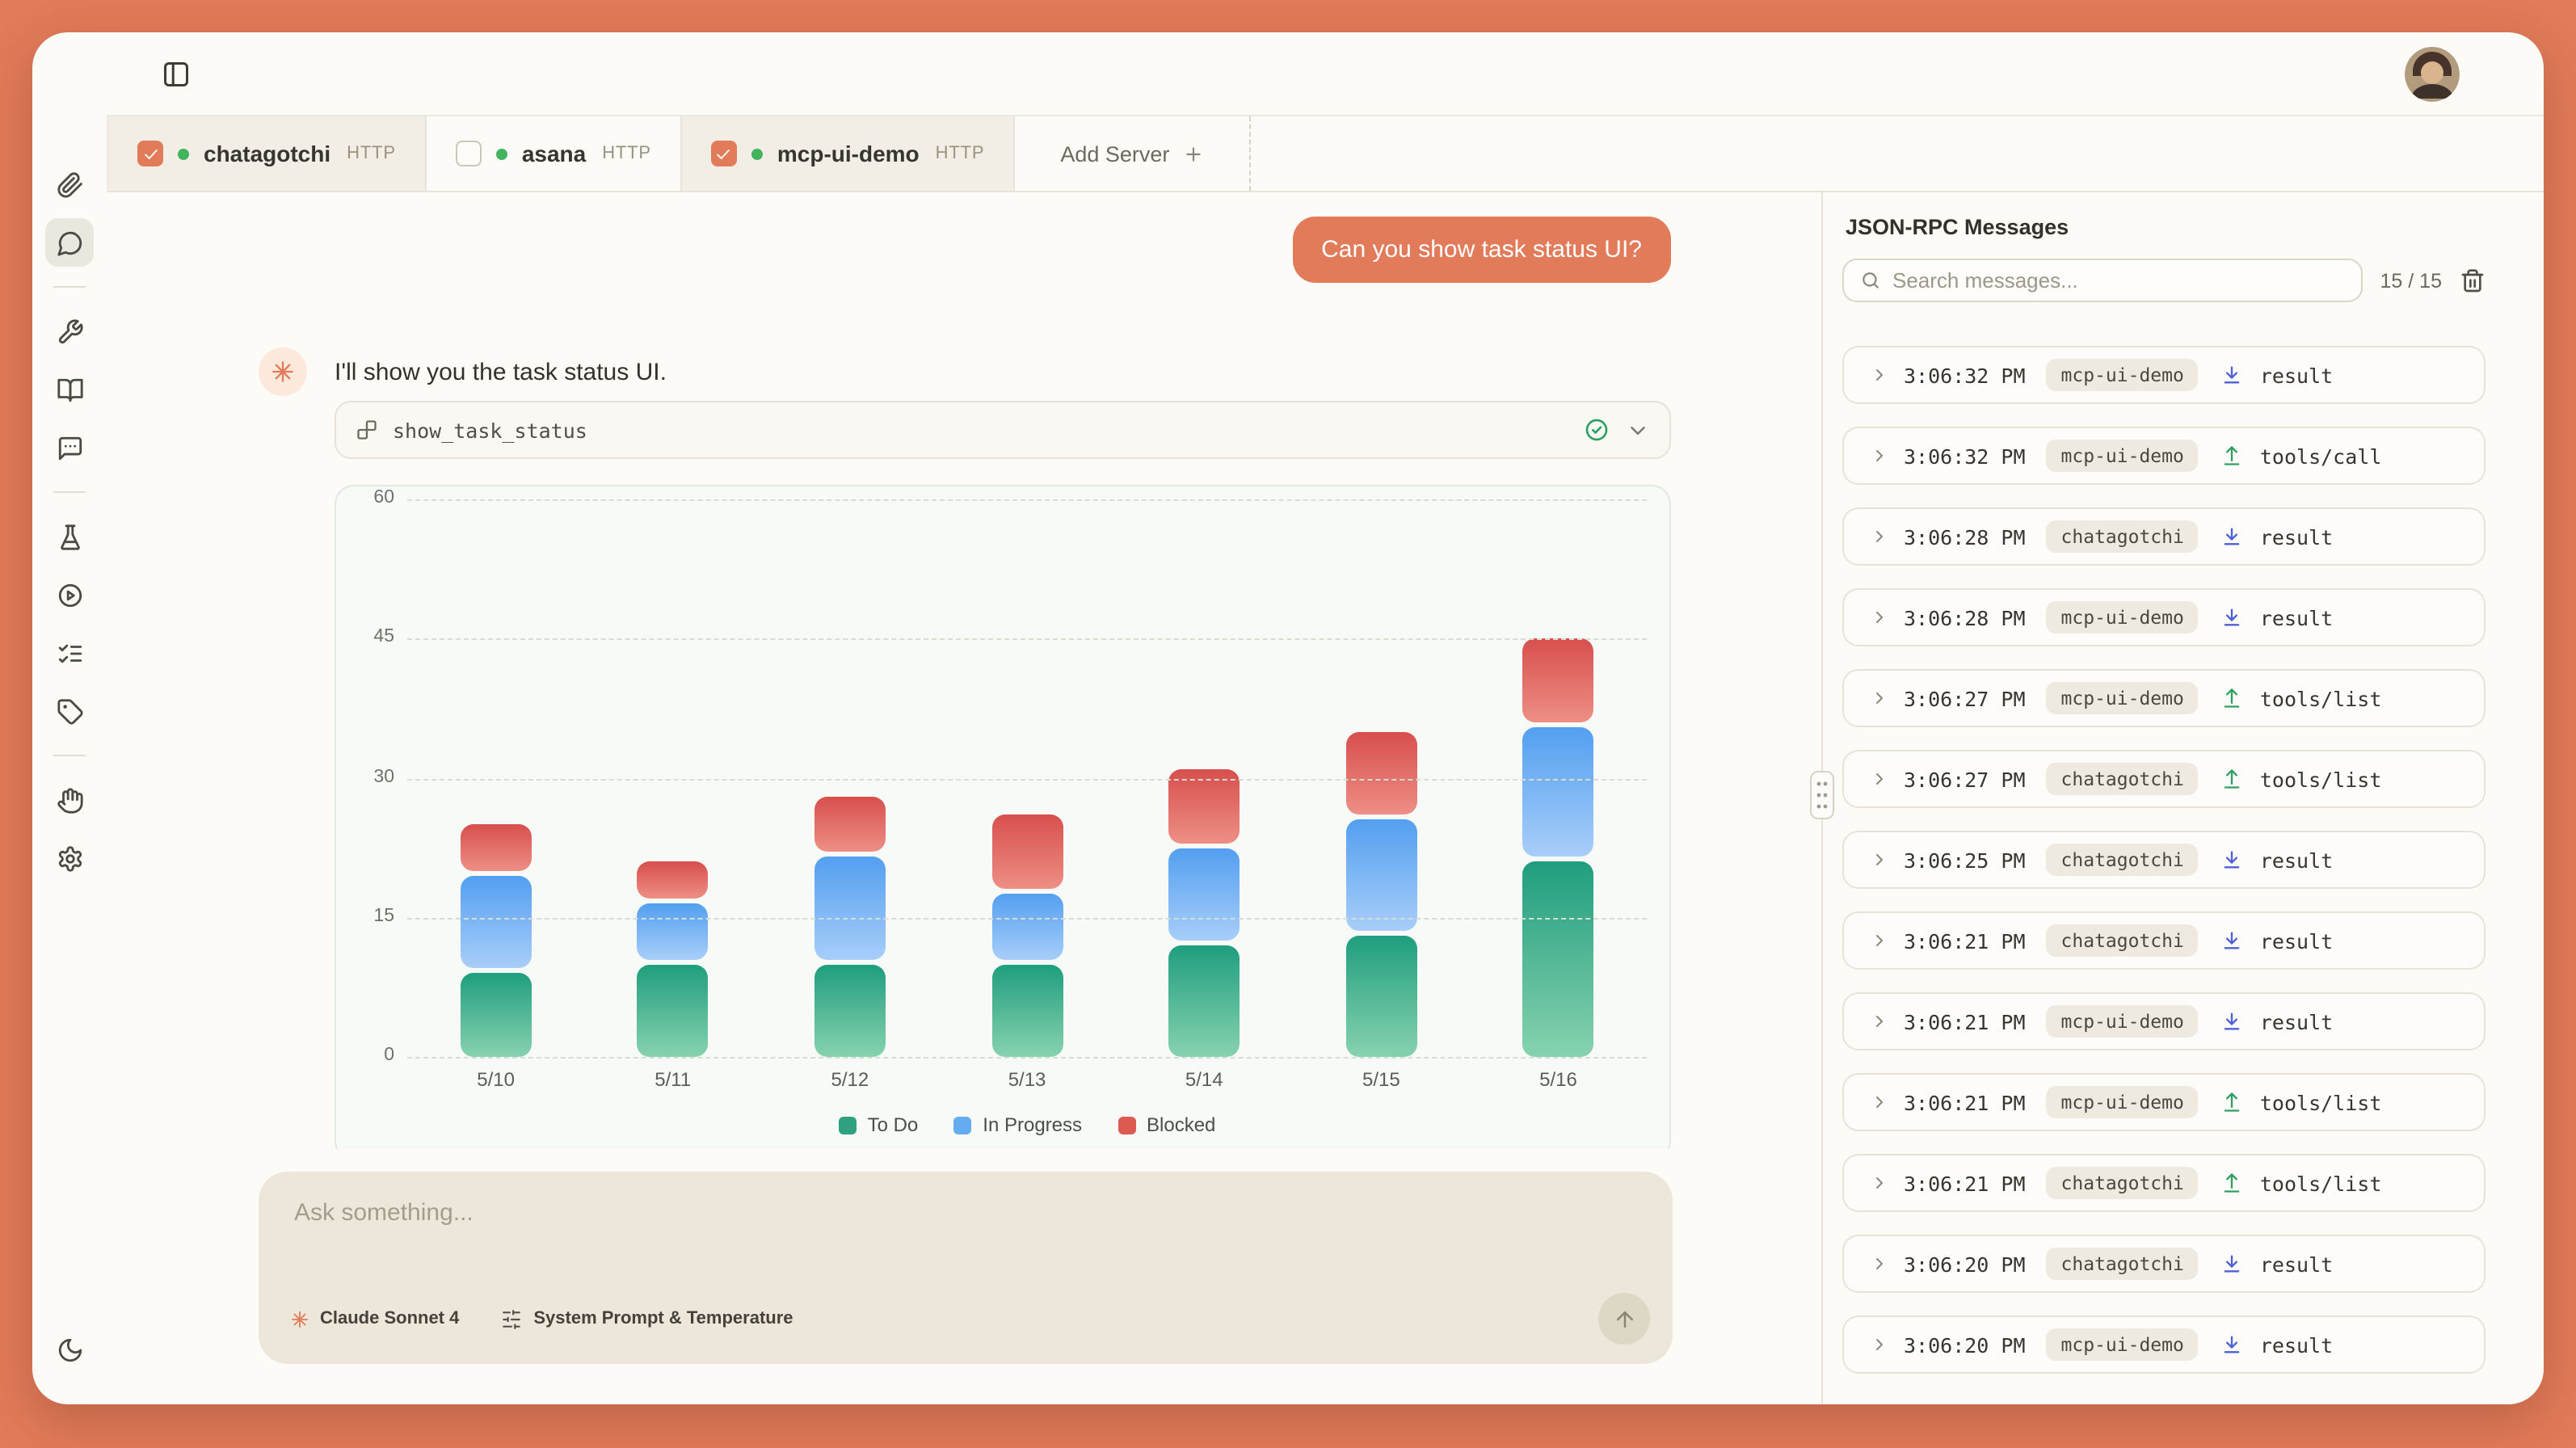 This screenshot has height=1448, width=2576. I want to click on rpc-message-row: 3:06:27 PM mcp-ui-demo tools/list, so click(2164, 698).